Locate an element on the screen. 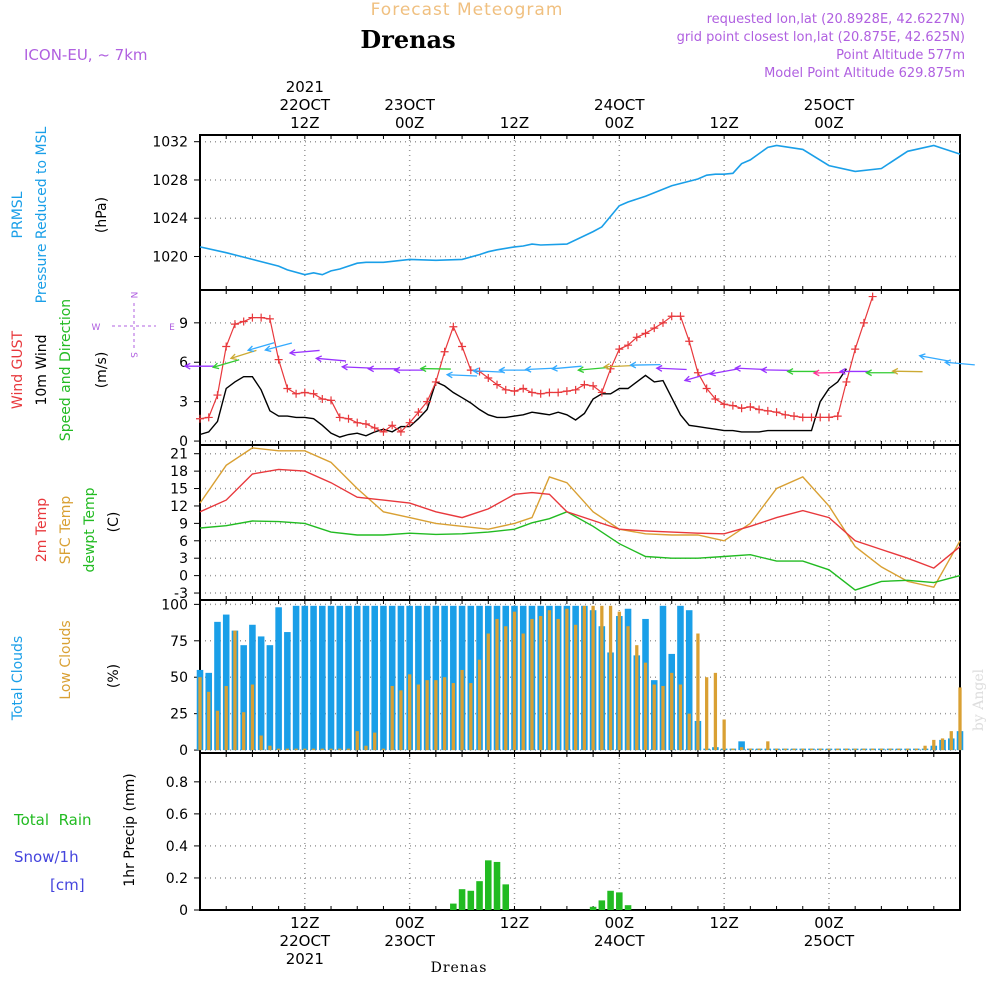 This screenshot has width=1000, height=1000. pressure-line is located at coordinates (580, 210).